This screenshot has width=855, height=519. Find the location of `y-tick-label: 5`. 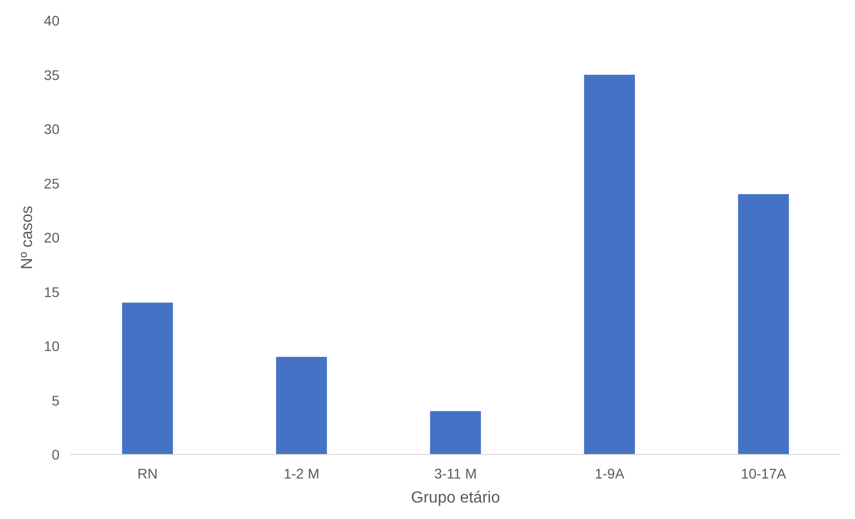

y-tick-label: 5 is located at coordinates (56, 400).